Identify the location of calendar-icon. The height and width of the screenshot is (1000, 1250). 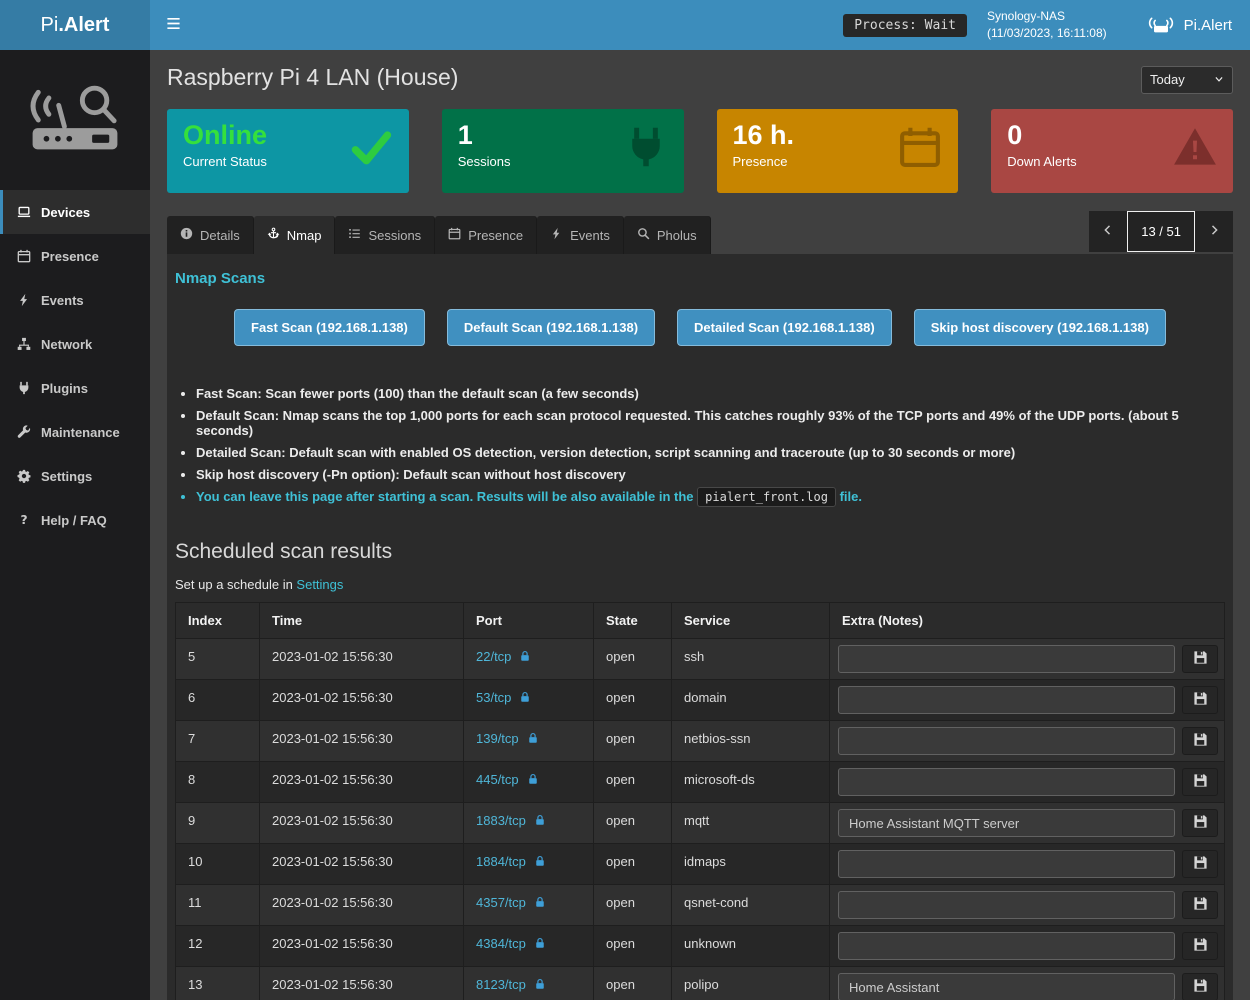
(24, 256).